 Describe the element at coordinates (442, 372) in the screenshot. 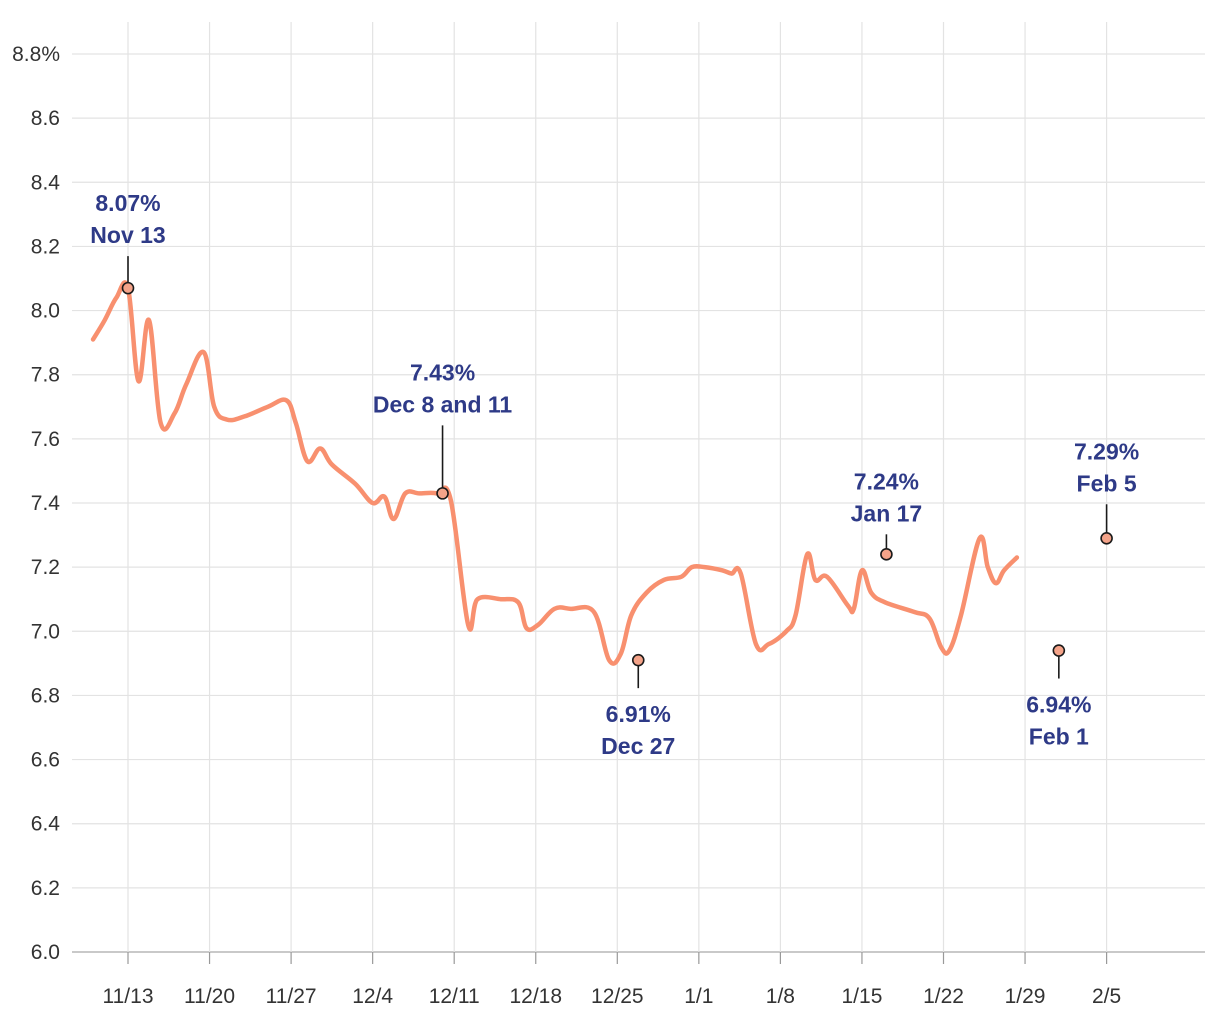

I see `annotation-rate-label: 7.43%` at that location.